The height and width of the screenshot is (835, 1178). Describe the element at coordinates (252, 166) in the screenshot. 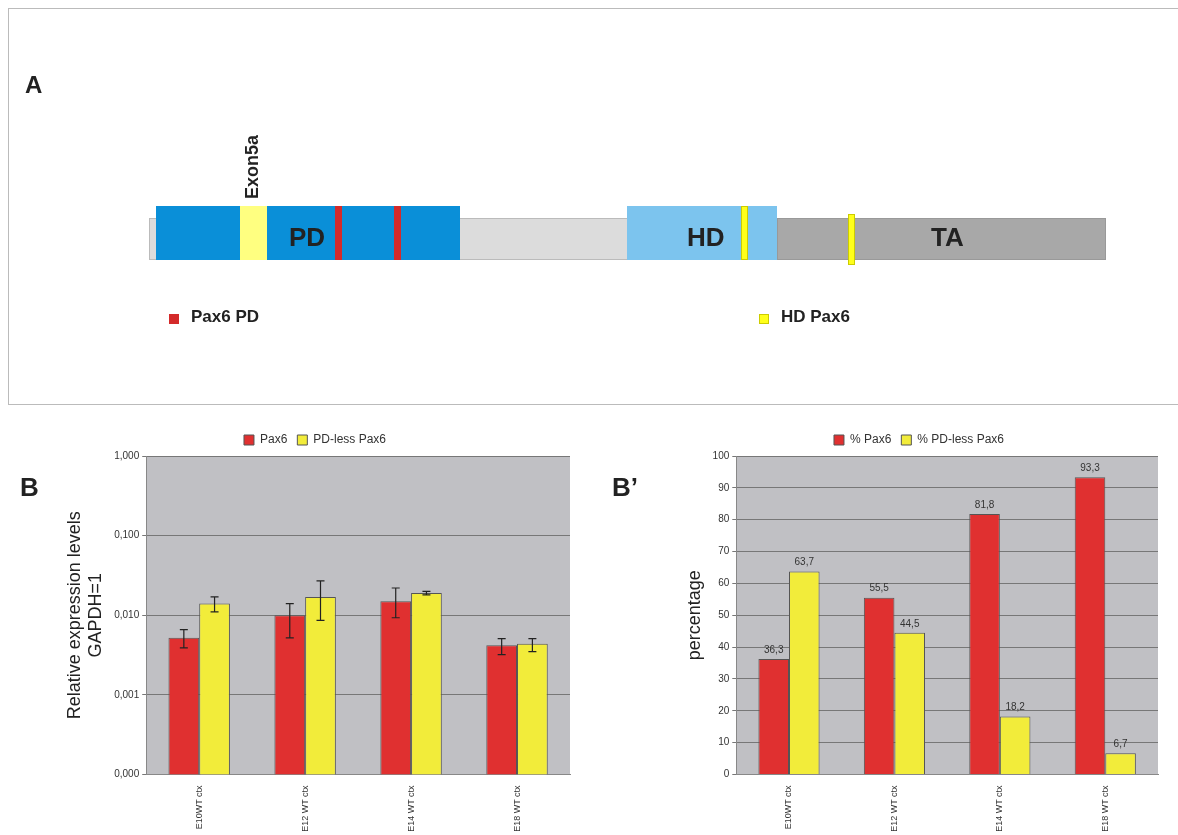

I see `text: Exon5a` at that location.